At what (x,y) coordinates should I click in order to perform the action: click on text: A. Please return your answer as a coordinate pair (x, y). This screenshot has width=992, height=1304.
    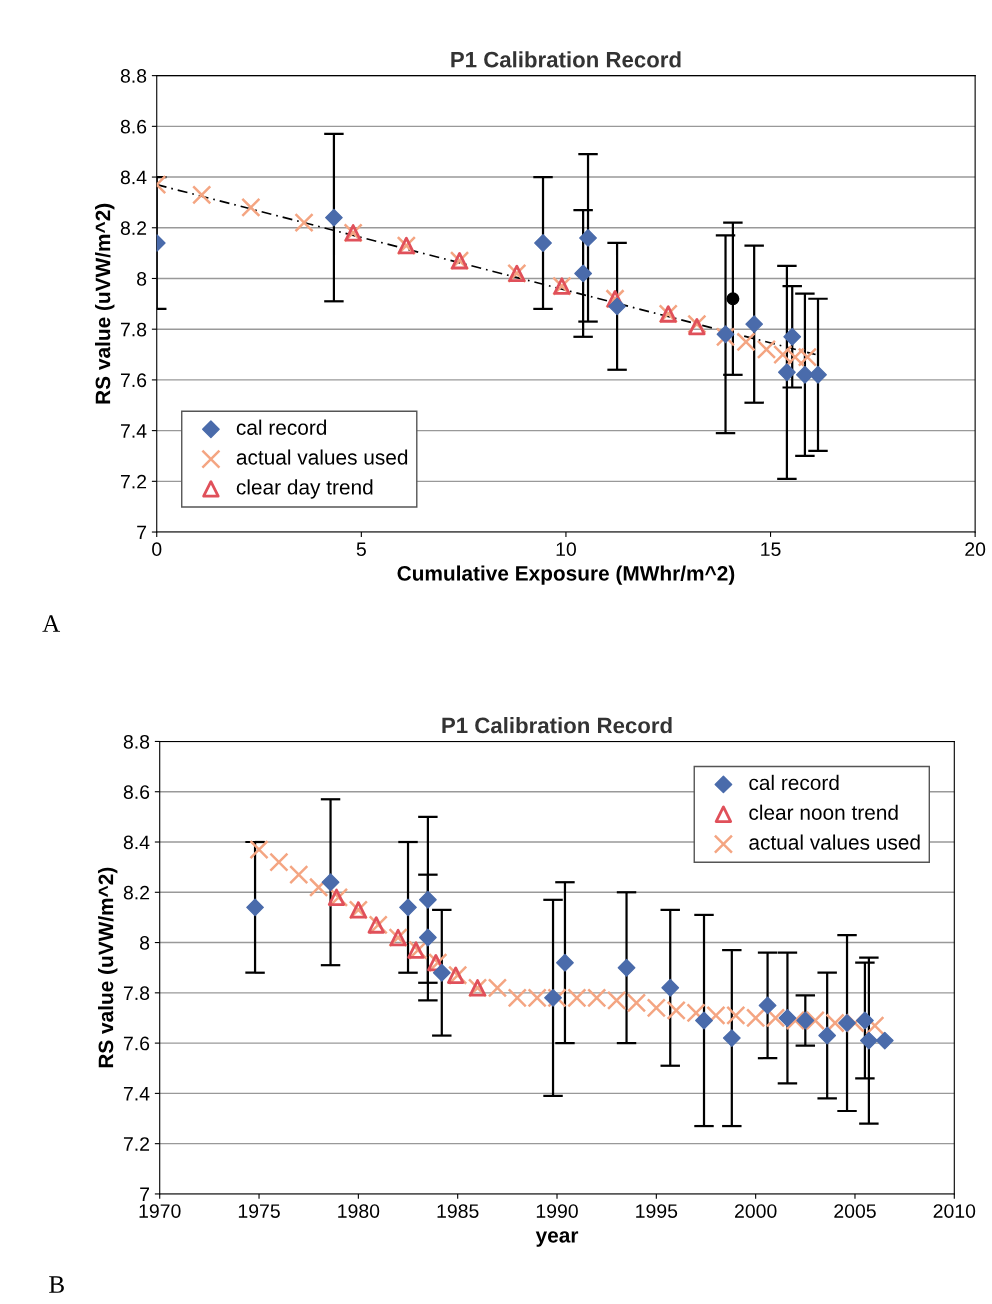
    Looking at the image, I should click on (51, 623).